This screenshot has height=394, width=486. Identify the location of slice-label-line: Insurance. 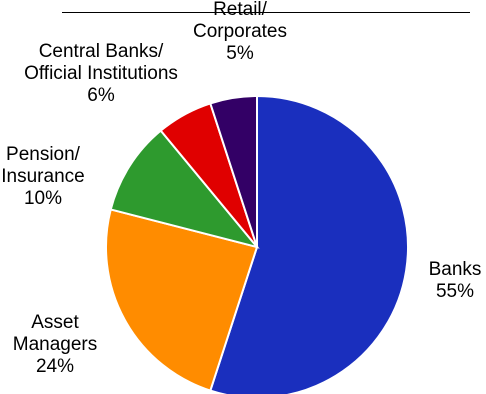
(42, 176).